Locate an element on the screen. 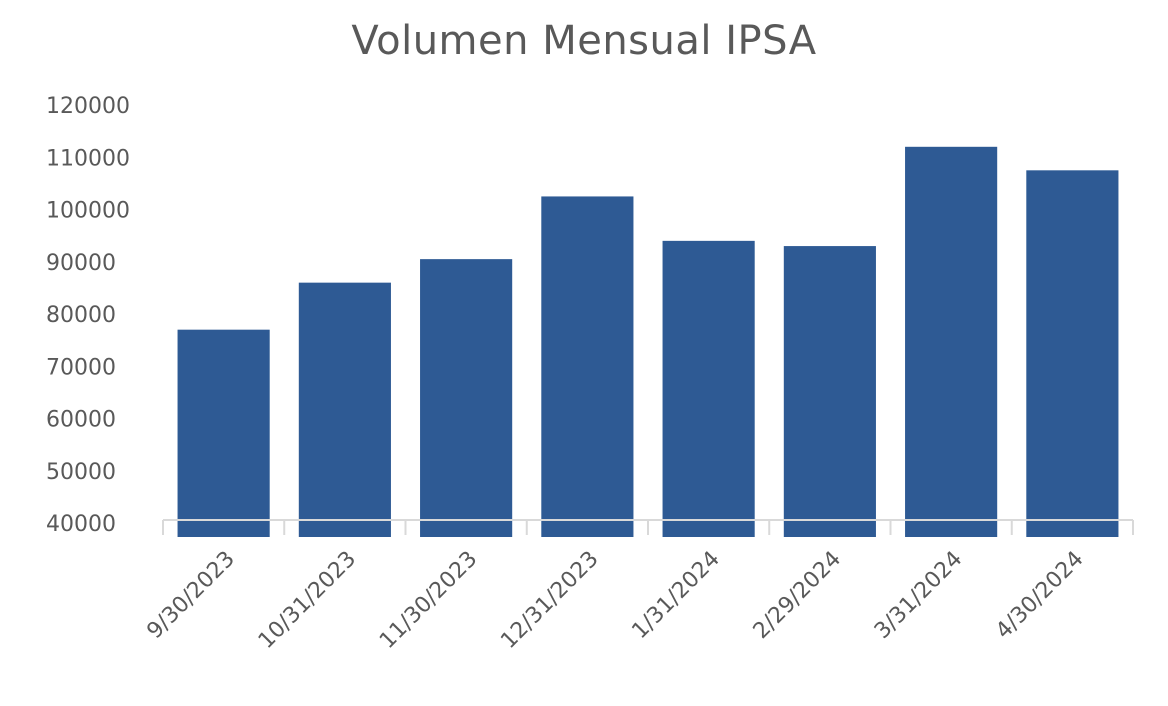 Image resolution: width=1168 pixels, height=706 pixels. y-tick-label: 90000 is located at coordinates (81, 263).